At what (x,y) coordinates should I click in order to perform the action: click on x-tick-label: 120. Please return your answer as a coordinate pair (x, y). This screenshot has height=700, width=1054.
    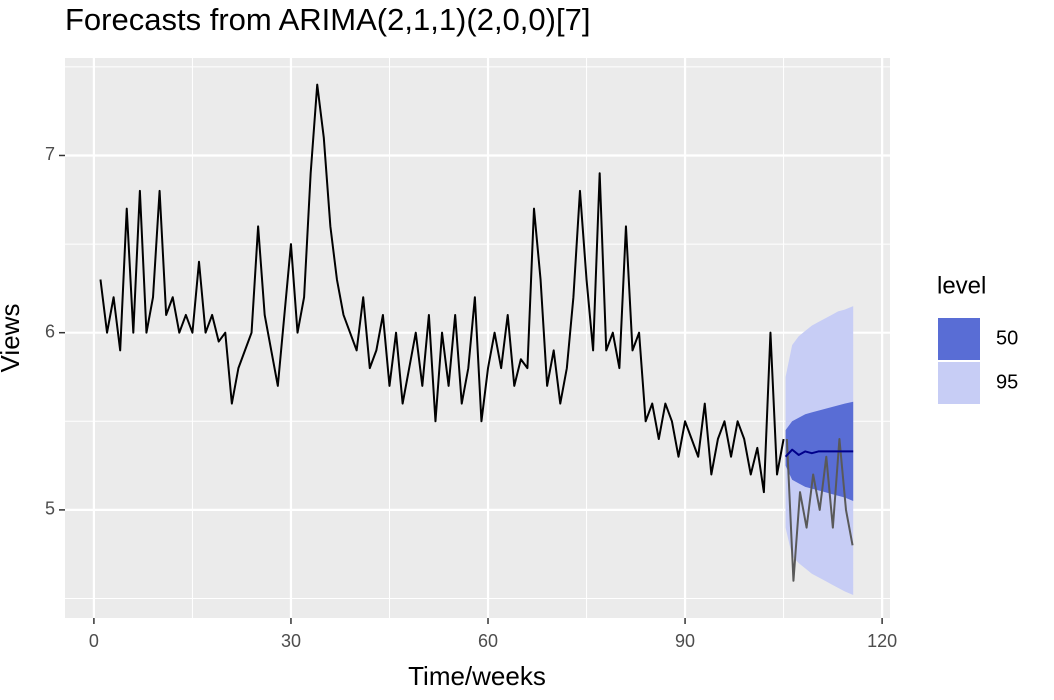
    Looking at the image, I should click on (882, 641).